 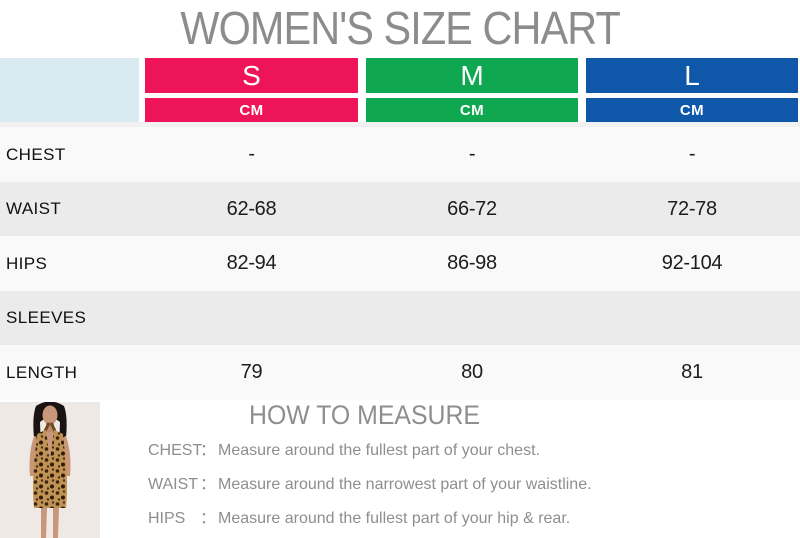 I want to click on cell-waist-s: 62-68, so click(x=251, y=208).